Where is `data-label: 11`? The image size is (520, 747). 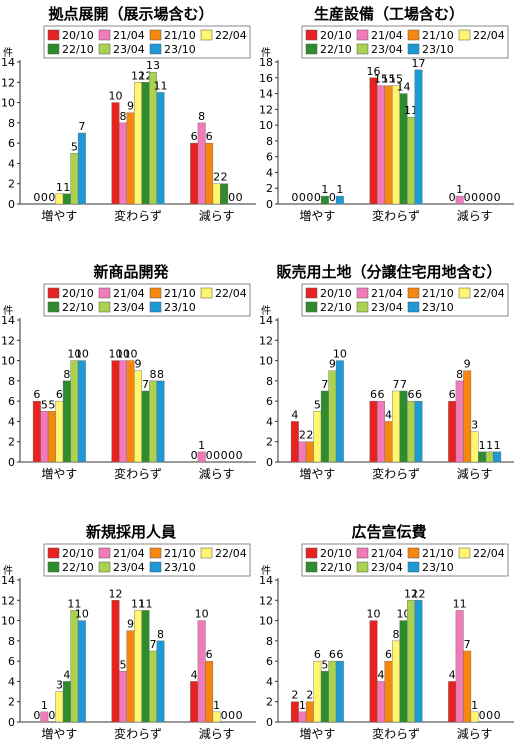
data-label: 11 is located at coordinates (74, 603).